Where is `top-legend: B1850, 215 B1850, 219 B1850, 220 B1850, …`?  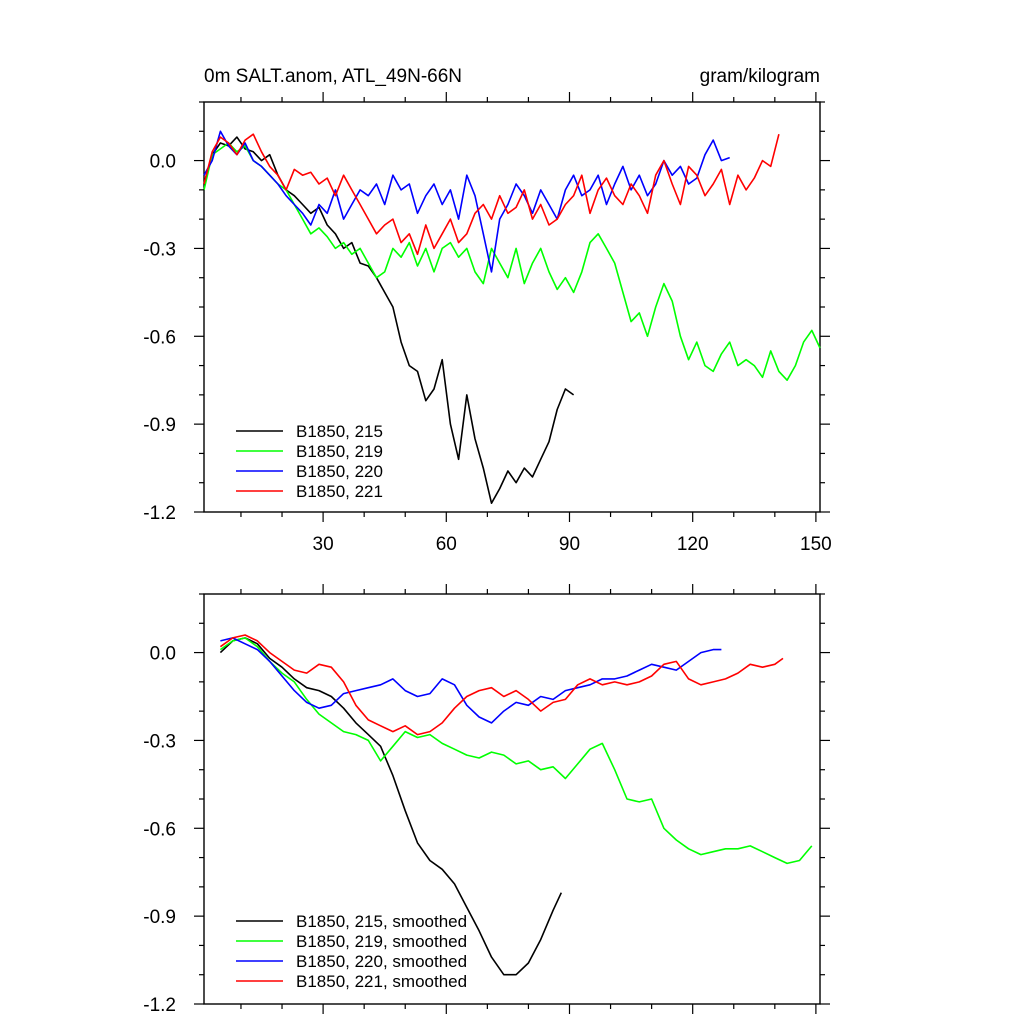 top-legend: B1850, 215 B1850, 219 B1850, 220 B1850, … is located at coordinates (309, 461).